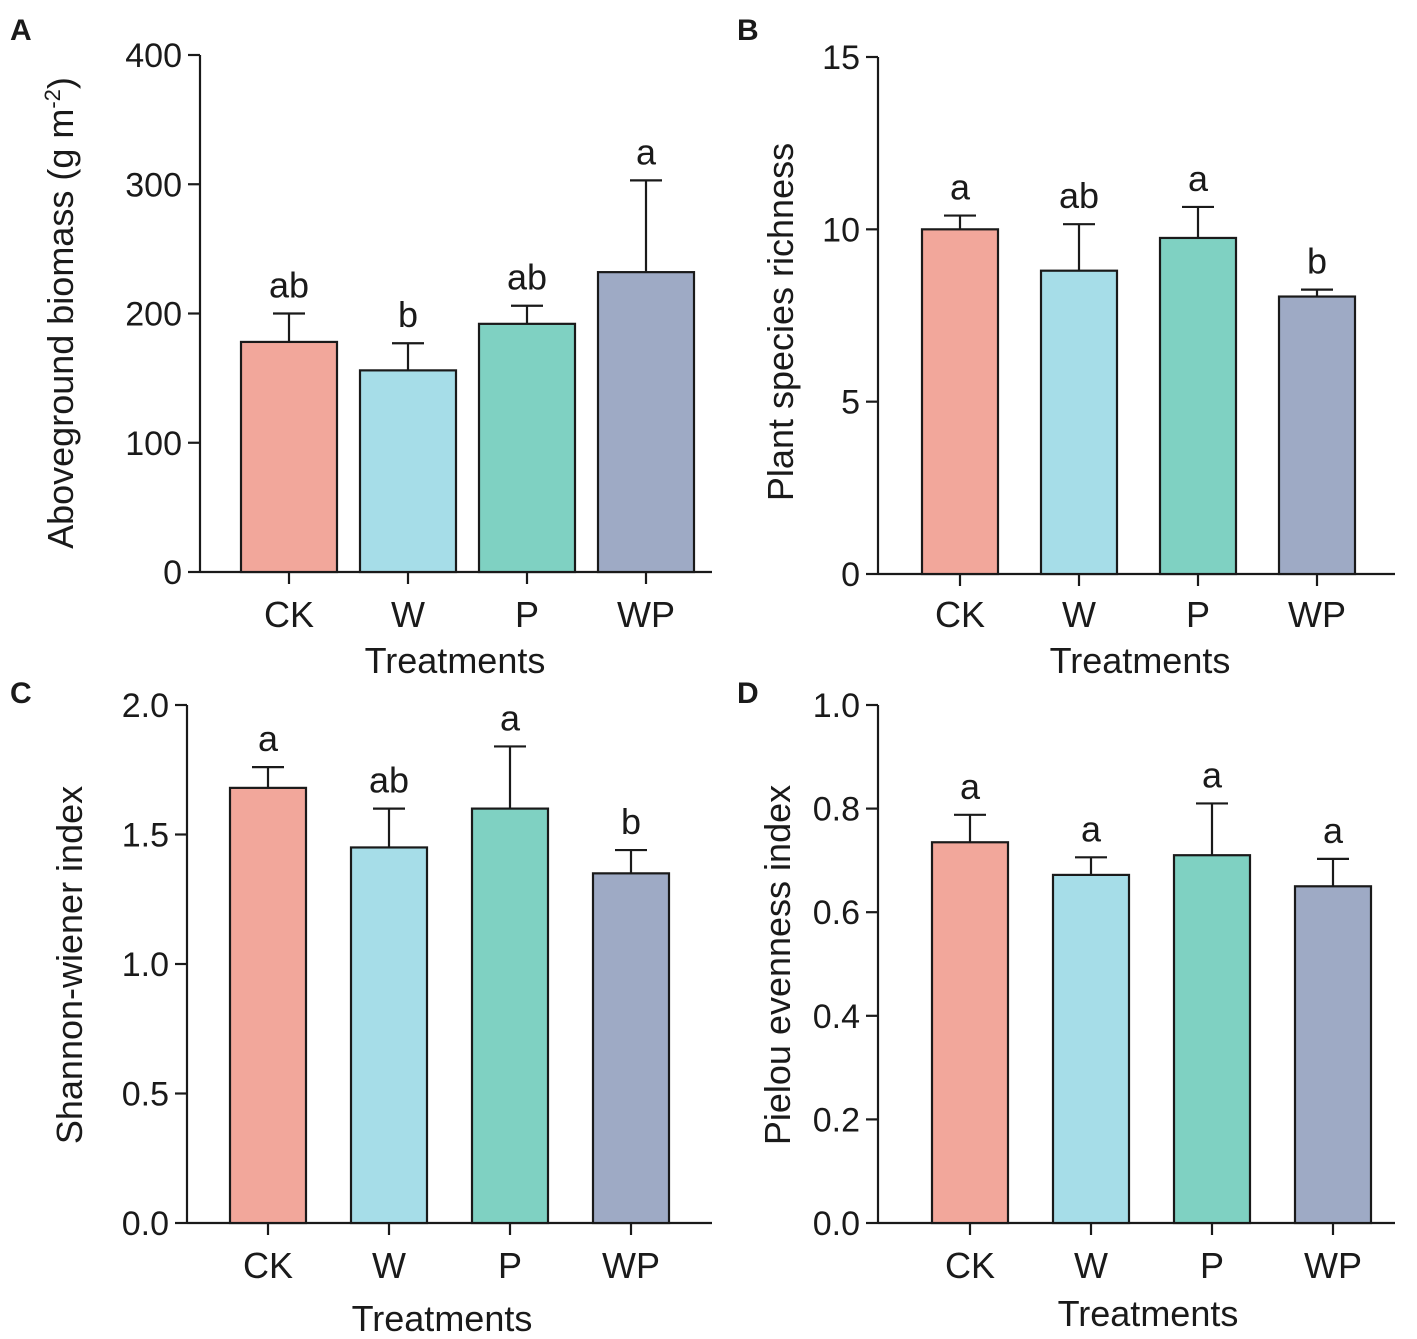  Describe the element at coordinates (145, 1095) in the screenshot. I see `y-tick-label: 0.5` at that location.